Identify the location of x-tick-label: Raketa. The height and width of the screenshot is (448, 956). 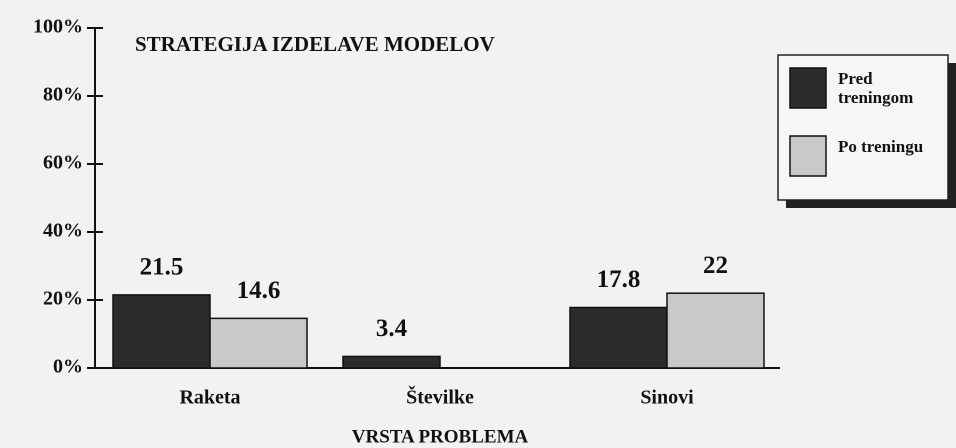
(209, 398).